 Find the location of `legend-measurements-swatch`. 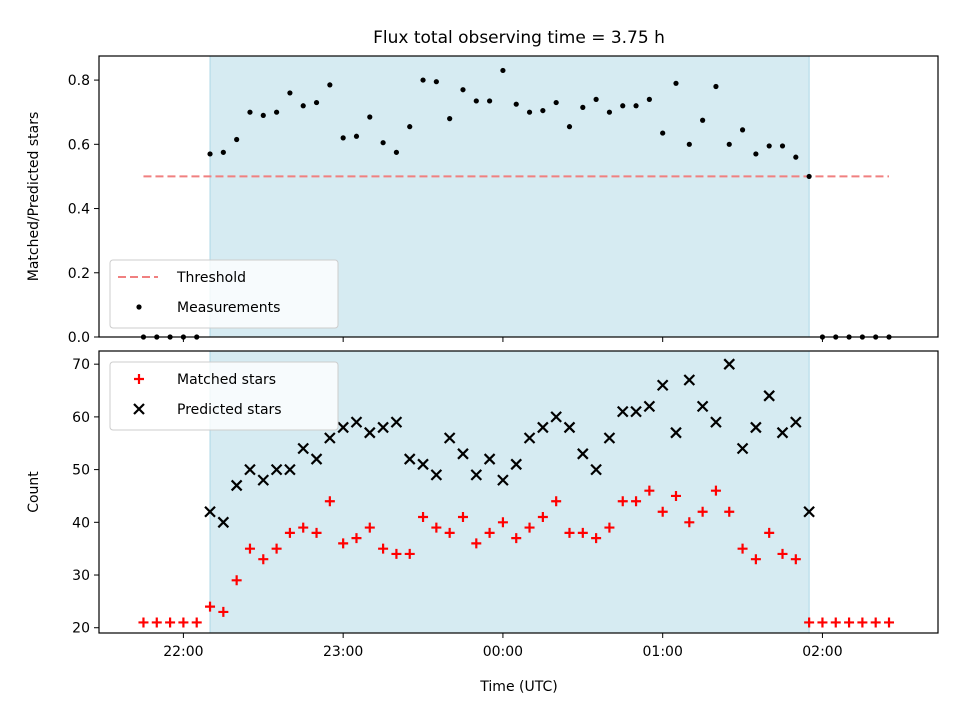

legend-measurements-swatch is located at coordinates (139, 307).